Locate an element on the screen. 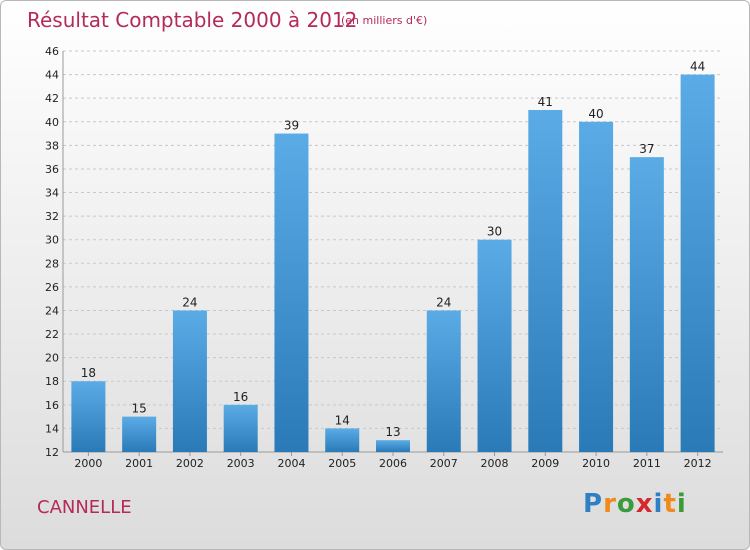 The height and width of the screenshot is (550, 750). x-tick-label: 2011 is located at coordinates (647, 463).